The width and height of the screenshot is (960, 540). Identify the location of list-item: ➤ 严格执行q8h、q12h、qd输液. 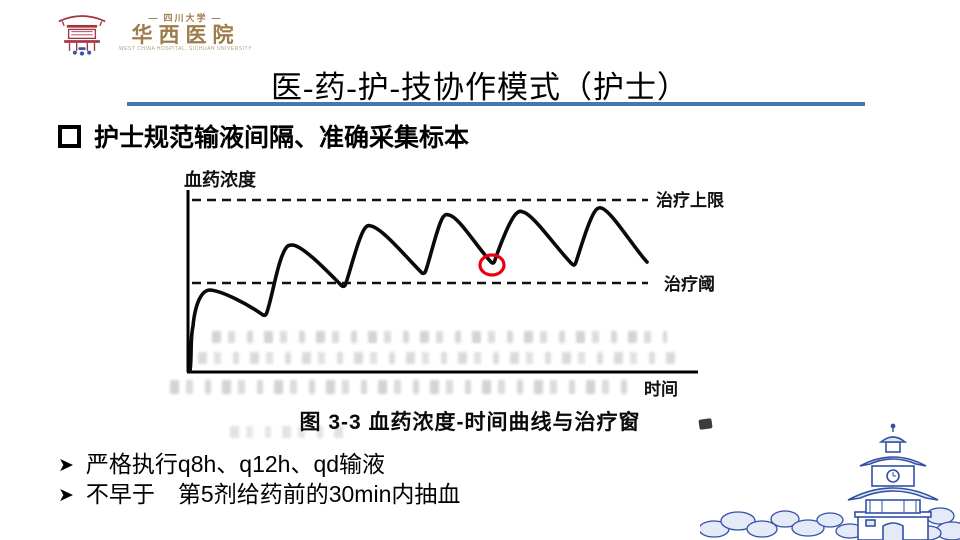
(259, 461).